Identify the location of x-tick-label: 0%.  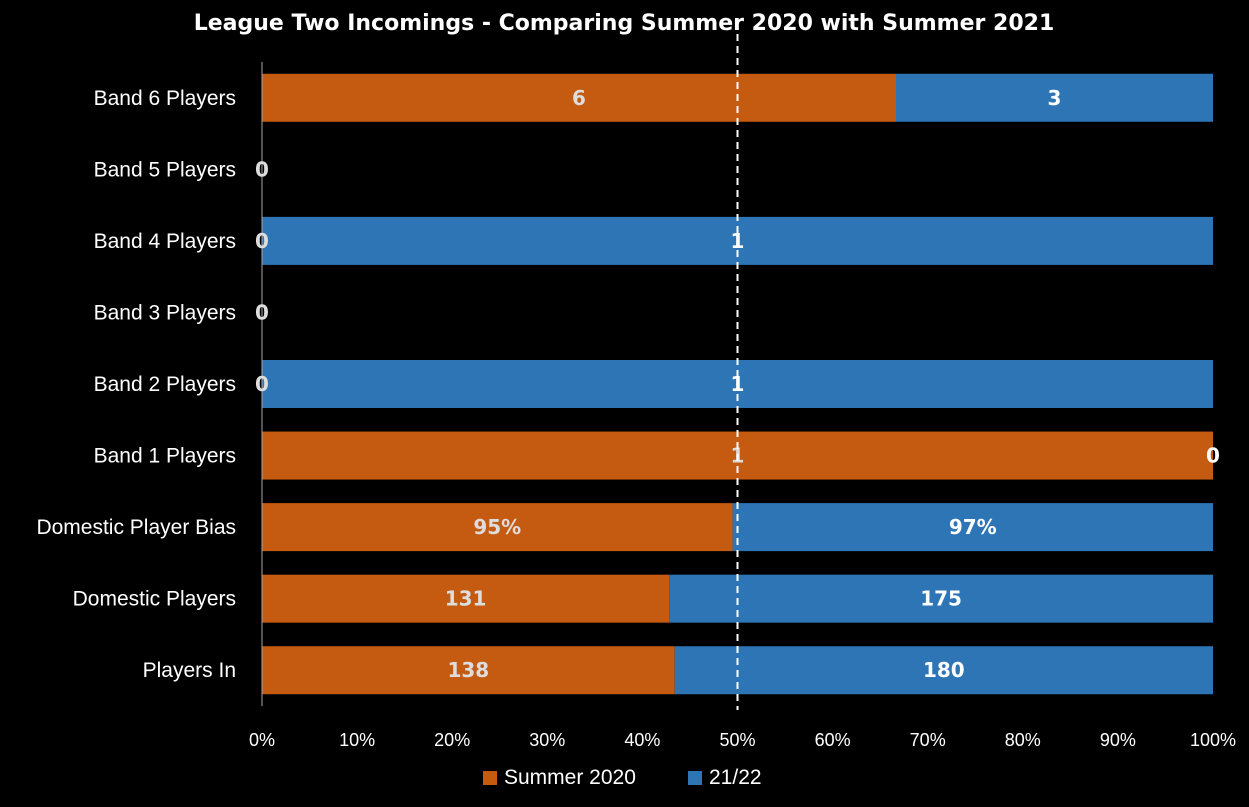
(262, 740).